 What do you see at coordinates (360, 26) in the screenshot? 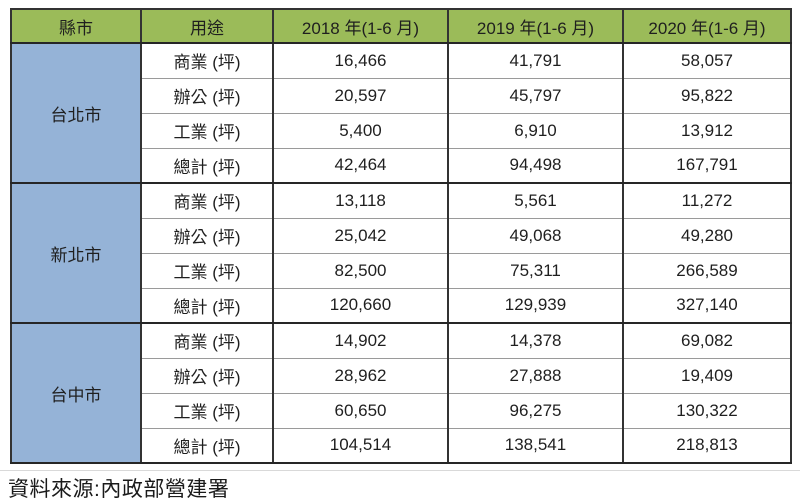
I see `col-header-2018: 2018 年(1-6 月)` at bounding box center [360, 26].